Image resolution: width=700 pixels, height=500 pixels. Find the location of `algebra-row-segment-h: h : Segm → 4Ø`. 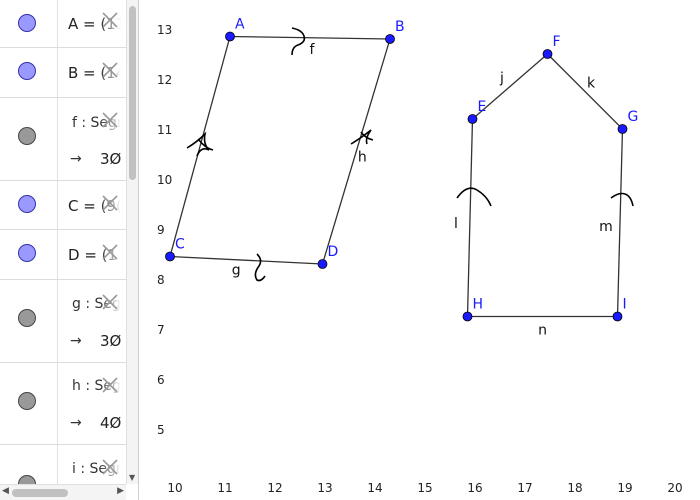

algebra-row-segment-h: h : Segm → 4Ø is located at coordinates (67, 404).